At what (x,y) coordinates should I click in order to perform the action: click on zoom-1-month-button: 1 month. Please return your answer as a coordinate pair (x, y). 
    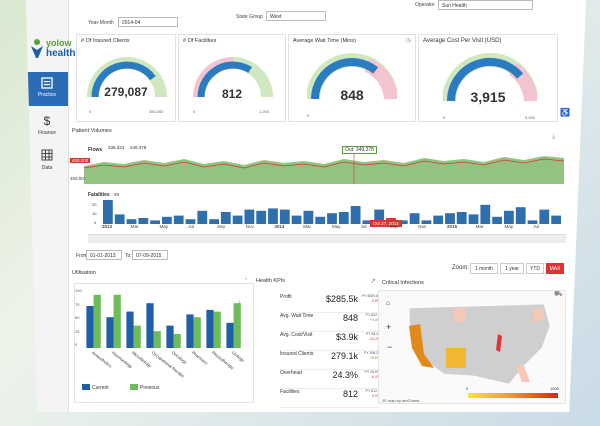
    Looking at the image, I should click on (484, 268).